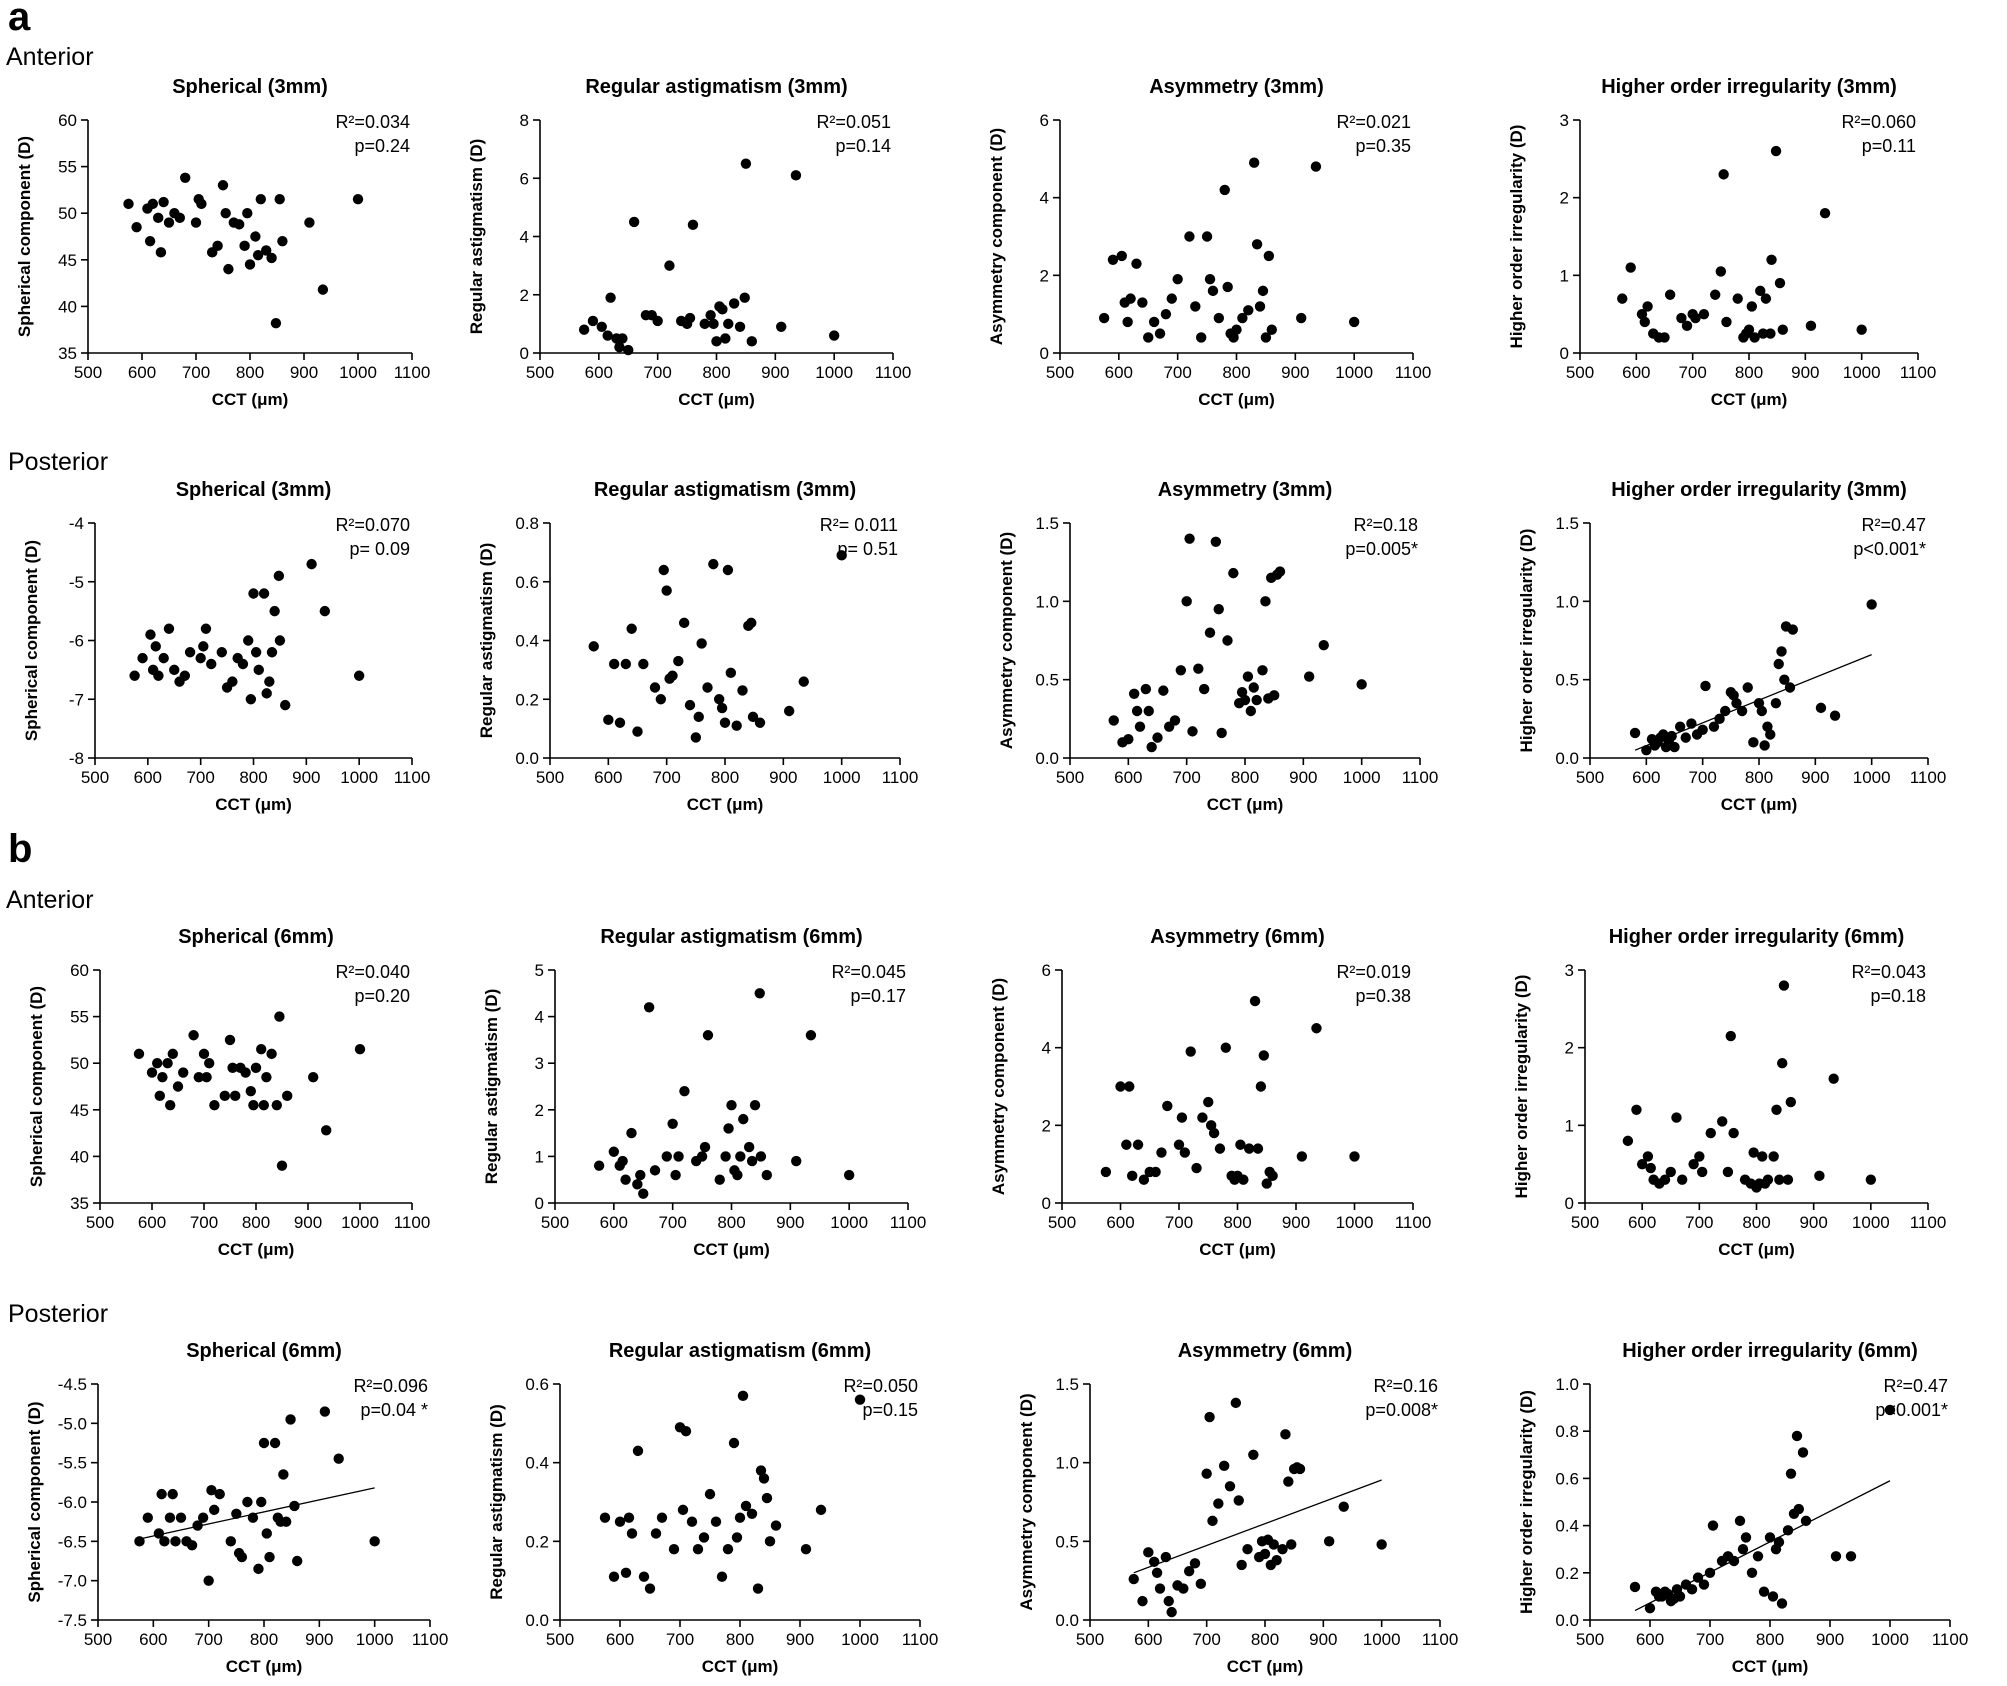 This screenshot has width=2007, height=1686. What do you see at coordinates (1044, 120) in the screenshot?
I see `y-tick-label: 6` at bounding box center [1044, 120].